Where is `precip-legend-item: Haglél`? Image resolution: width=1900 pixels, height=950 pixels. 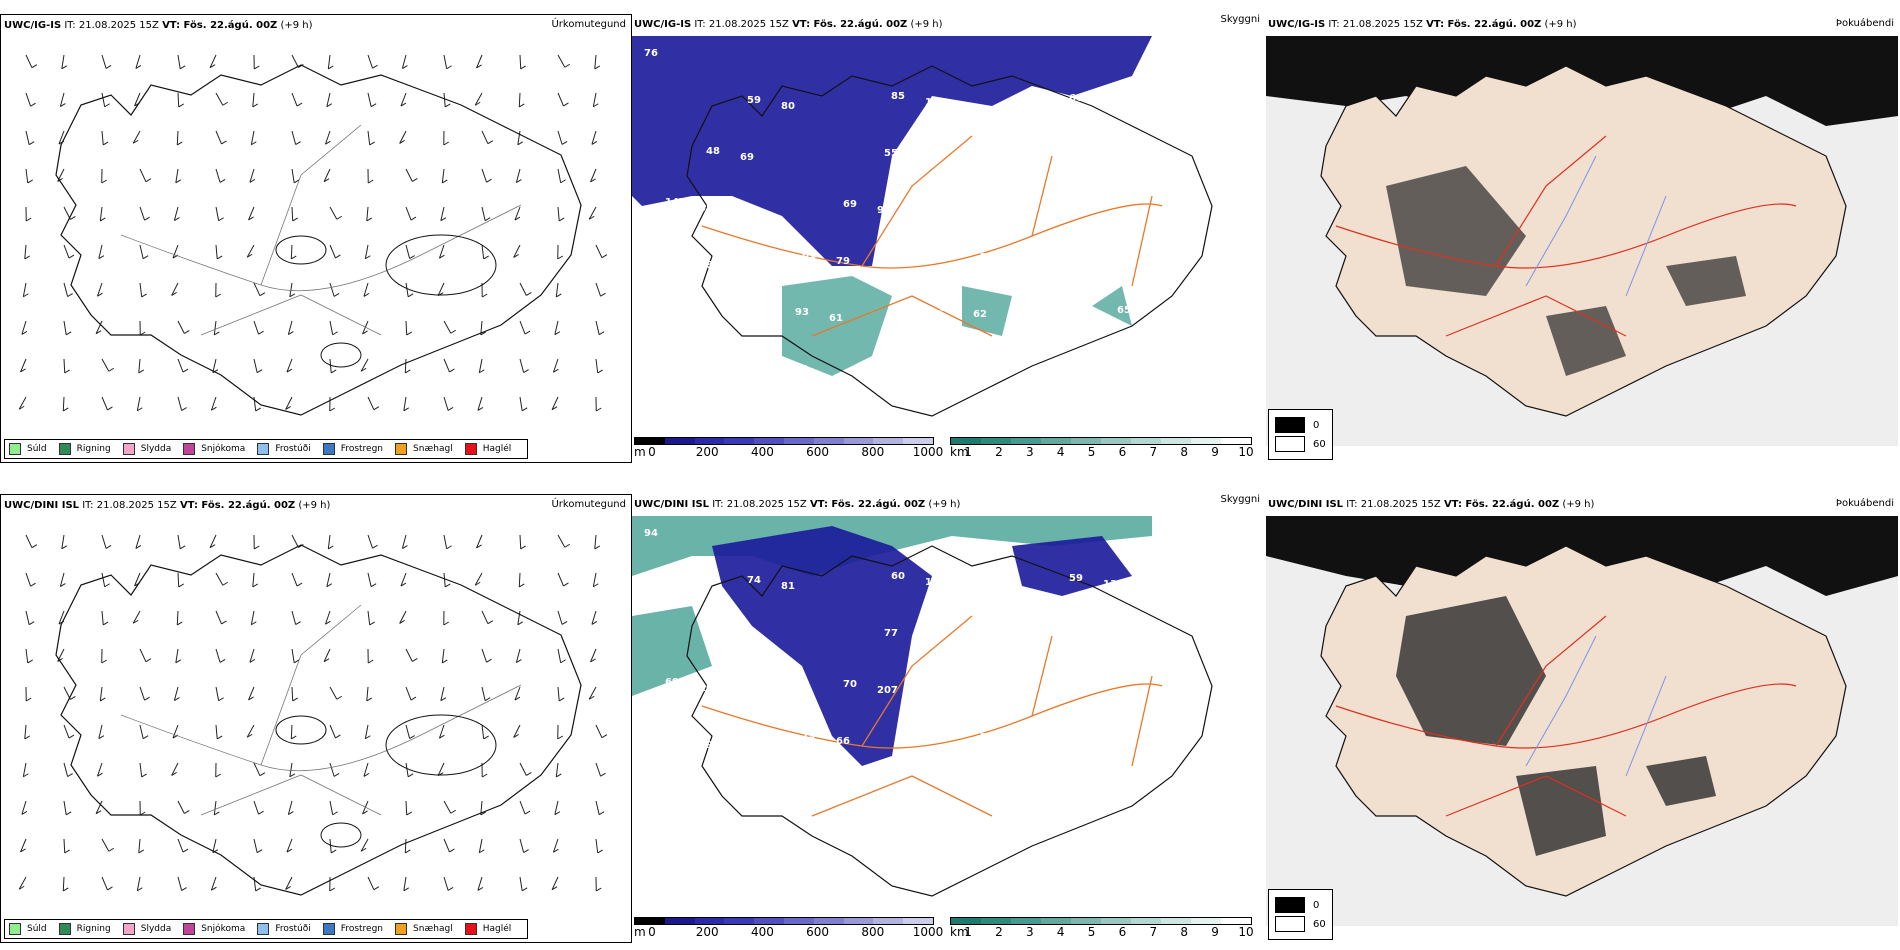 precip-legend-item: Haglél is located at coordinates (487, 449).